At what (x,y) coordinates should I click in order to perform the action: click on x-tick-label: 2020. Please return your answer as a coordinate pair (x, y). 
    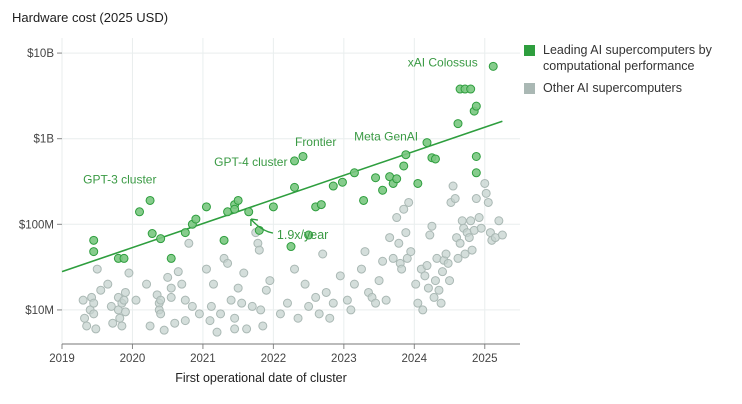
    Looking at the image, I should click on (133, 359).